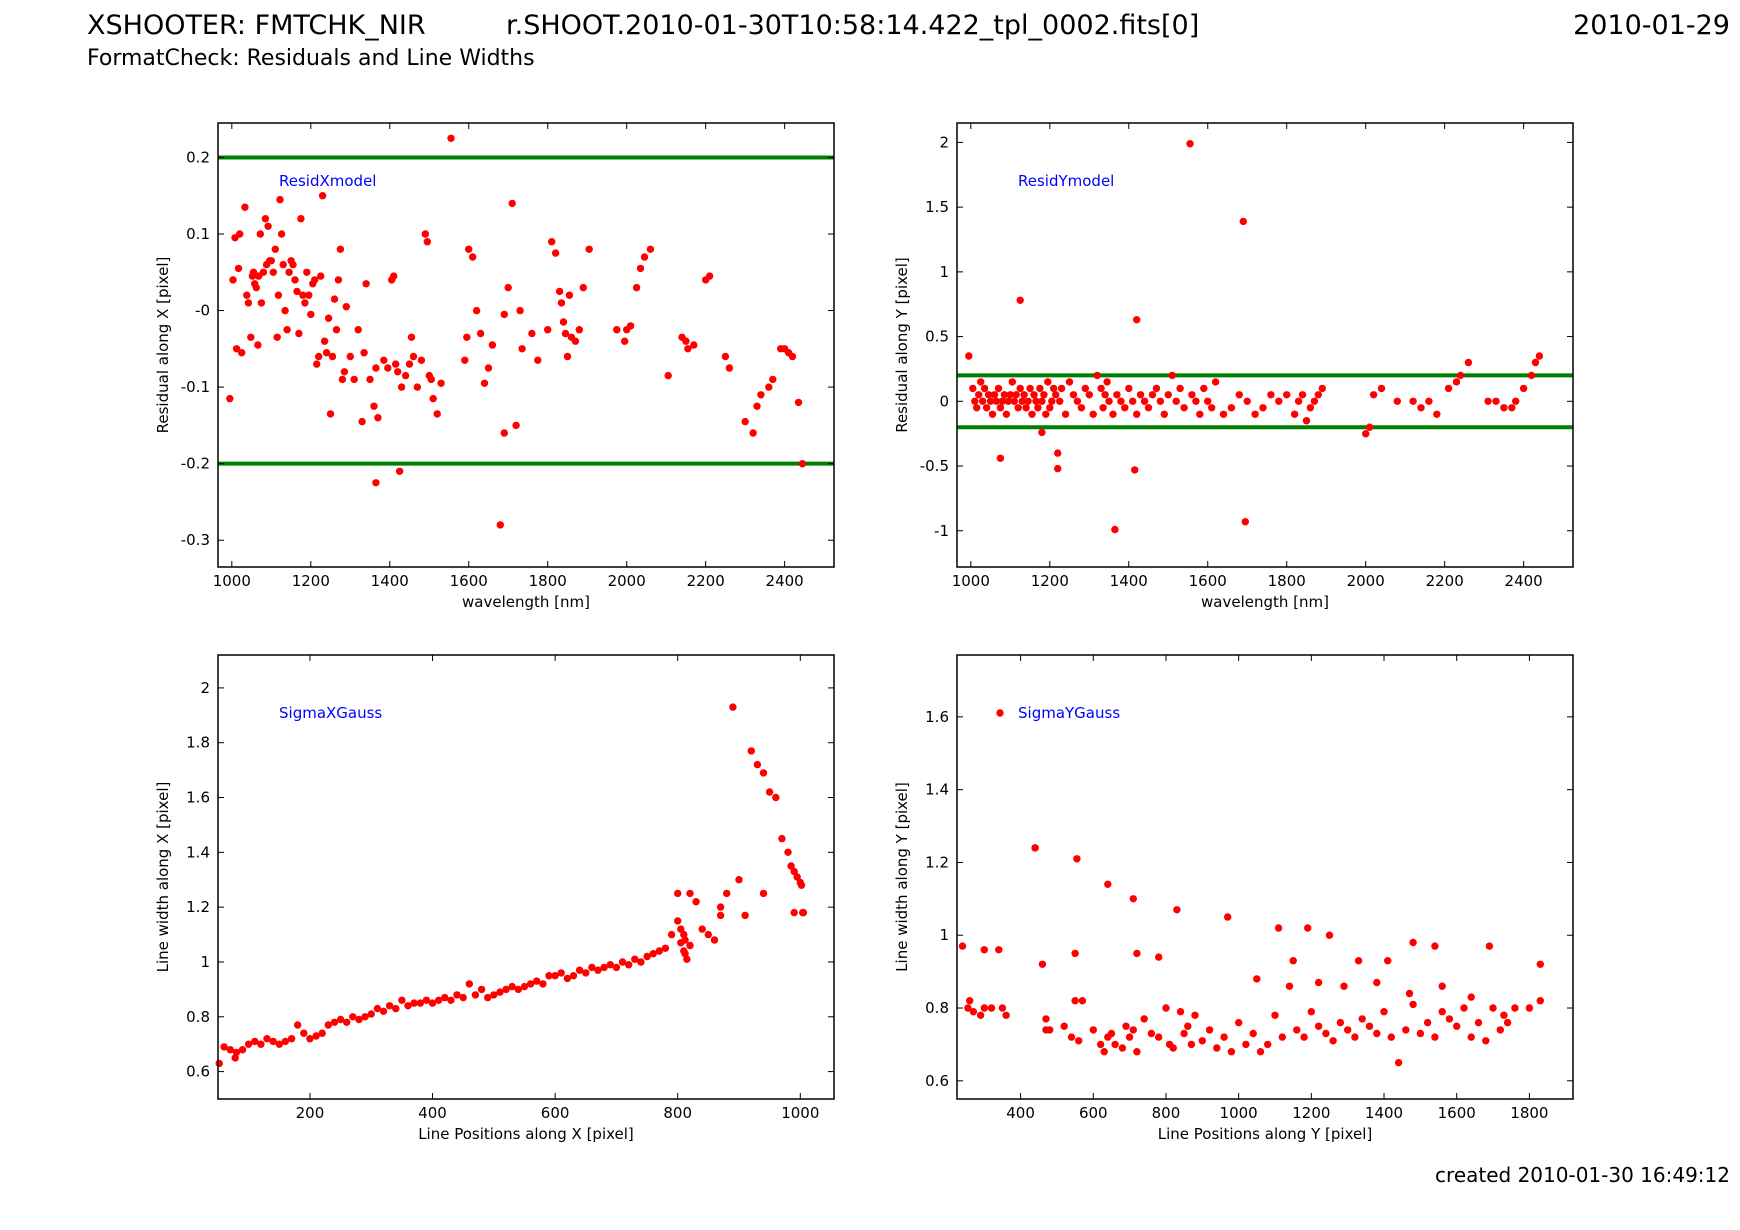  Describe the element at coordinates (706, 581) in the screenshot. I see `x-tick-label: 2200` at that location.